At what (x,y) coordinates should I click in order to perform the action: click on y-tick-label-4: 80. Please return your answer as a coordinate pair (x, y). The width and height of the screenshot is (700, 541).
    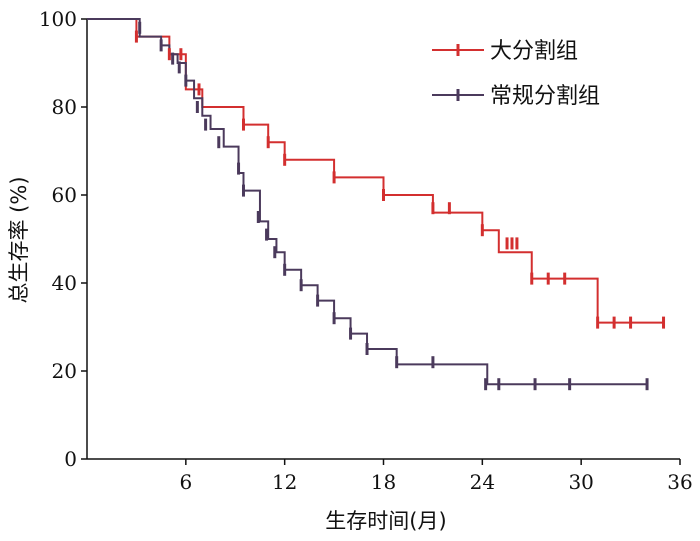
    Looking at the image, I should click on (64, 107).